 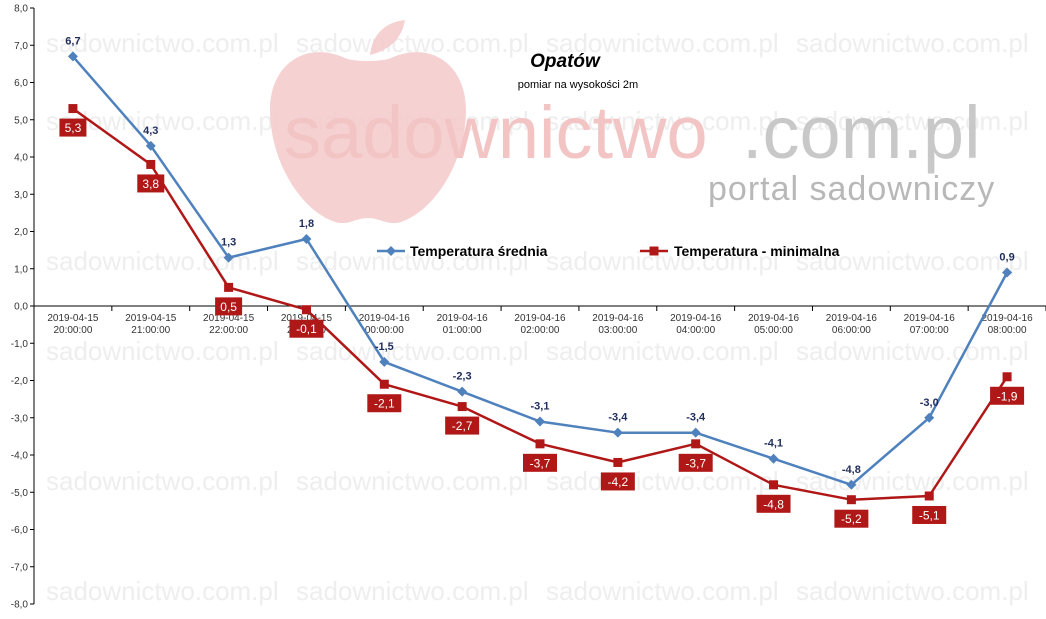 I want to click on y-tick-label: -1,0, so click(x=20, y=344).